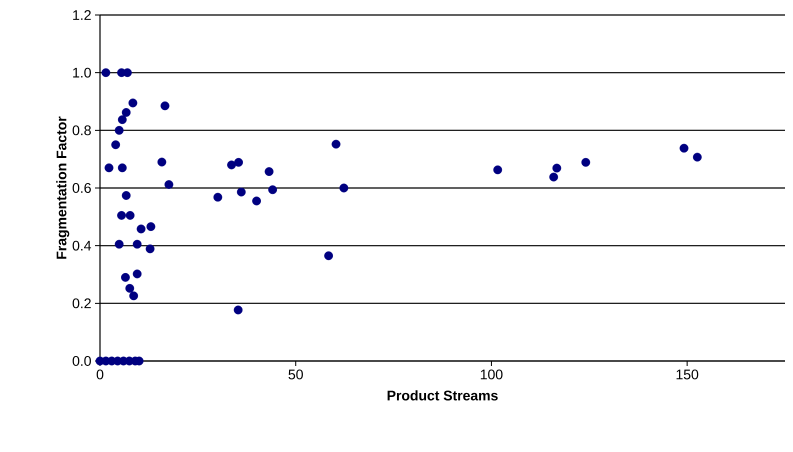  Describe the element at coordinates (82, 73) in the screenshot. I see `y-tick-label: 1.0` at that location.